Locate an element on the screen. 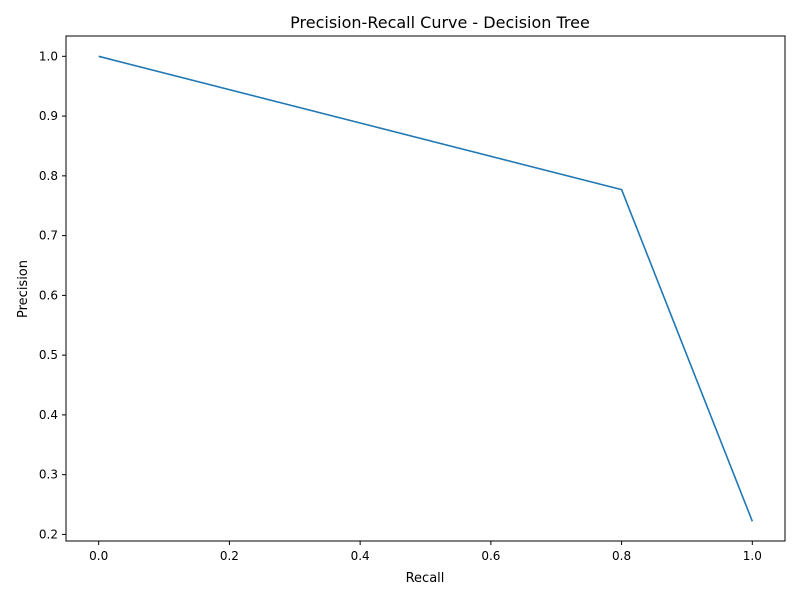 The image size is (800, 600). y-tick-label: 0.7 is located at coordinates (48, 236).